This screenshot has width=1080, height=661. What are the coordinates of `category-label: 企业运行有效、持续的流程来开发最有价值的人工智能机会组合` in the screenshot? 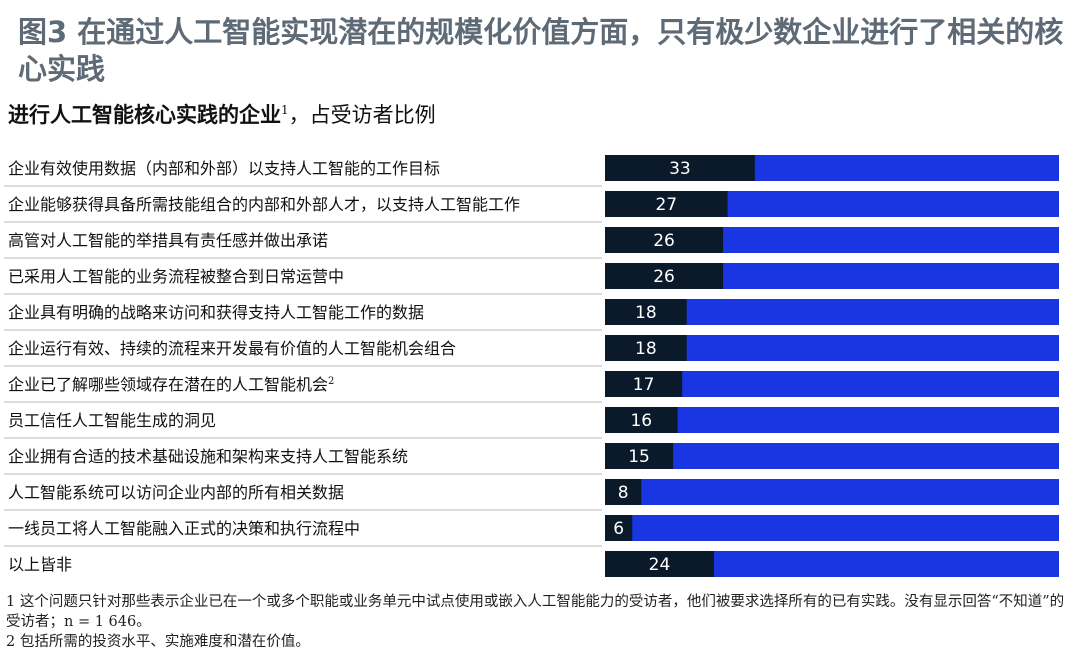 It's located at (232, 348).